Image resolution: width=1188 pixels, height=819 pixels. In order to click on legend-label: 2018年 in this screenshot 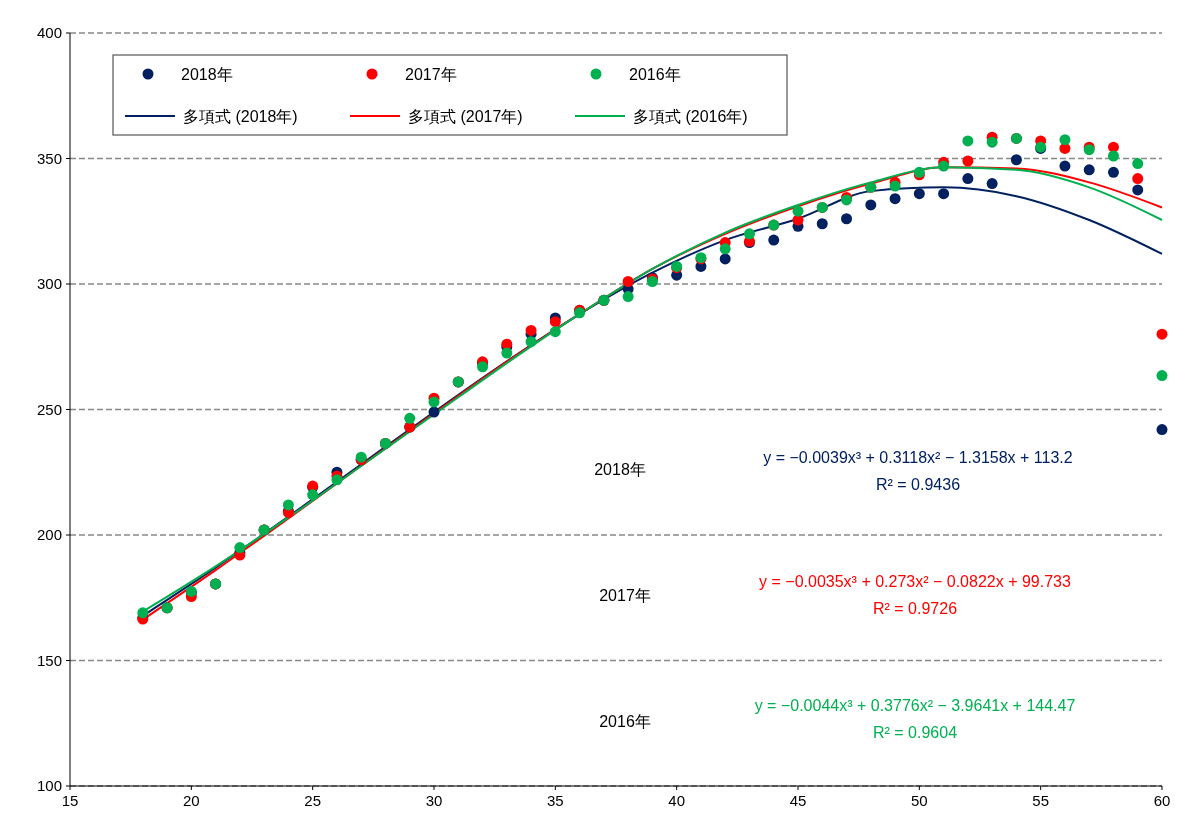, I will do `click(207, 74)`.